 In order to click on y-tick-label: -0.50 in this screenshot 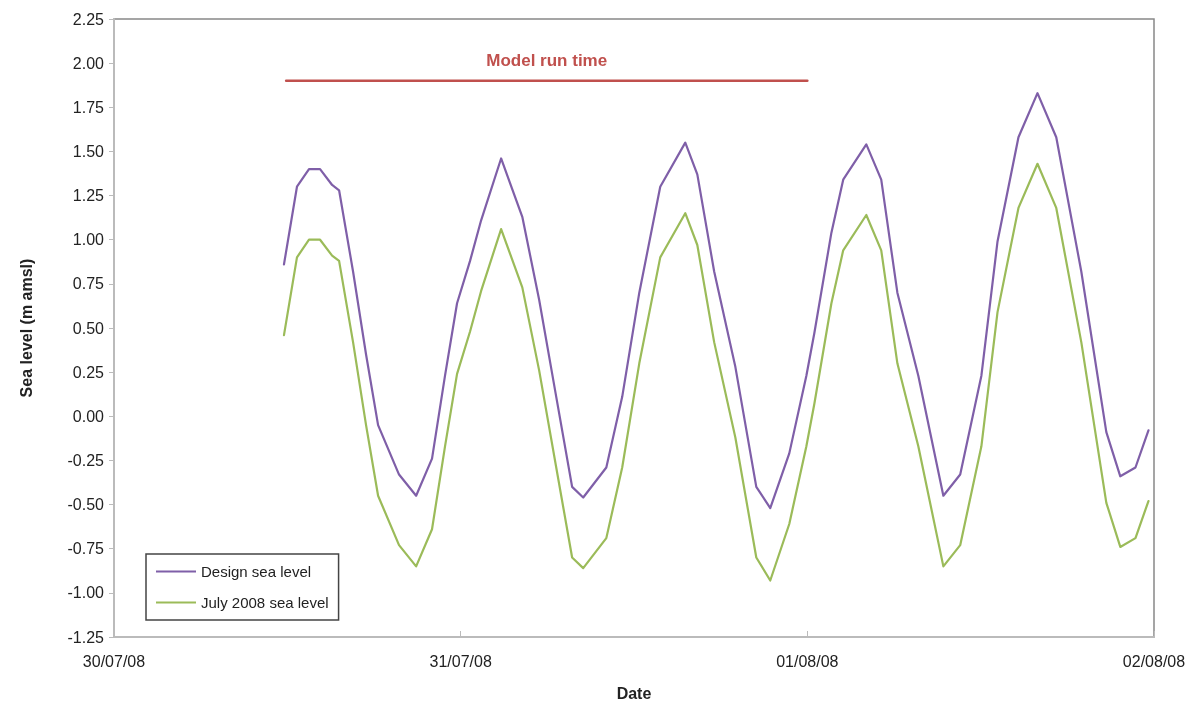, I will do `click(86, 505)`.